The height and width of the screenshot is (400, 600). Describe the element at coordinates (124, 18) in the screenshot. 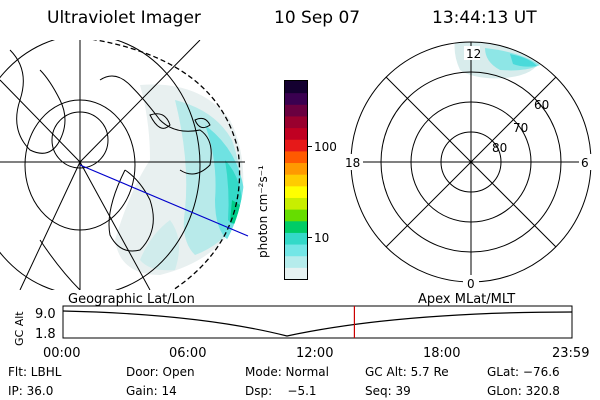

I see `instrument-title: Ultraviolet Imager` at that location.